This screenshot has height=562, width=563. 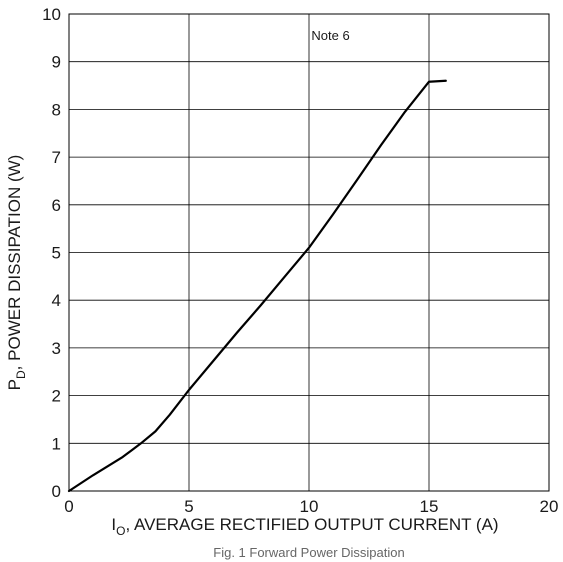 I want to click on x-tick-label: 5, so click(x=188, y=506).